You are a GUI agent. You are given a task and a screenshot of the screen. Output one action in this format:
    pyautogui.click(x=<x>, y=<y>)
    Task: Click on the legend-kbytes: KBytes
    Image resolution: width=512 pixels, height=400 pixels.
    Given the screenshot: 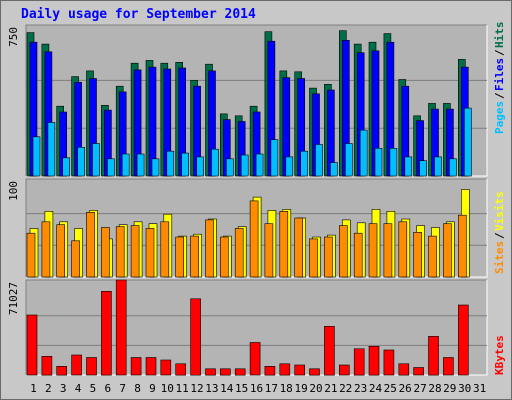 What is the action you would take?
    pyautogui.click(x=499, y=355)
    